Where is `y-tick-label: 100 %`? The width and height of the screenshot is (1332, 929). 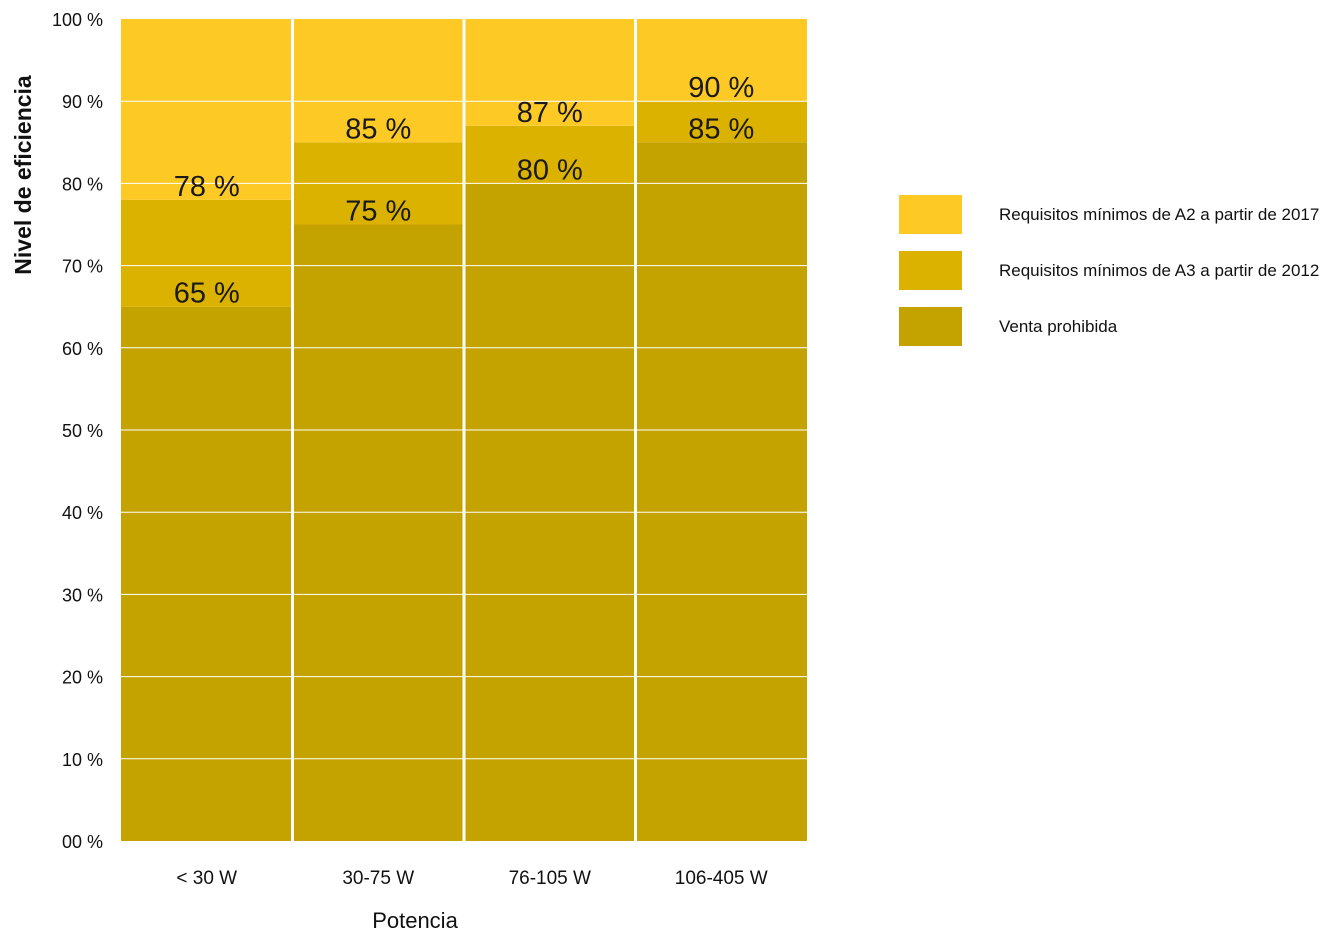
y-tick-label: 100 % is located at coordinates (77, 20).